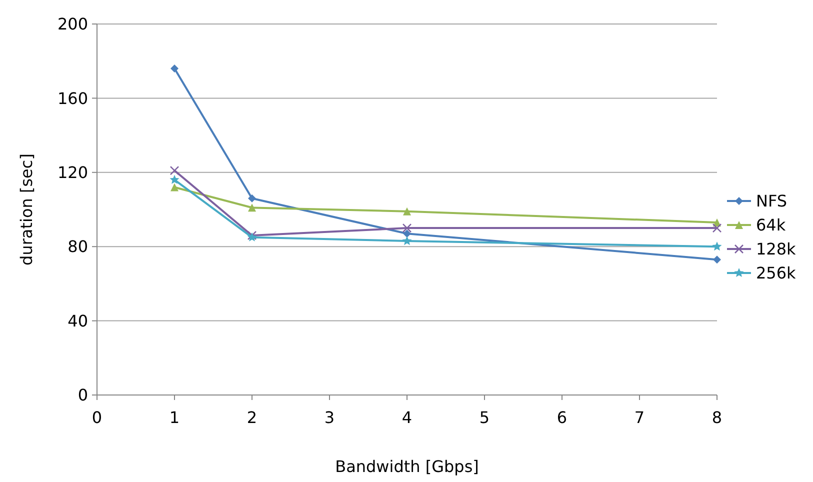 This screenshot has height=482, width=813. Describe the element at coordinates (72, 24) in the screenshot. I see `y-tick-label: 200` at that location.